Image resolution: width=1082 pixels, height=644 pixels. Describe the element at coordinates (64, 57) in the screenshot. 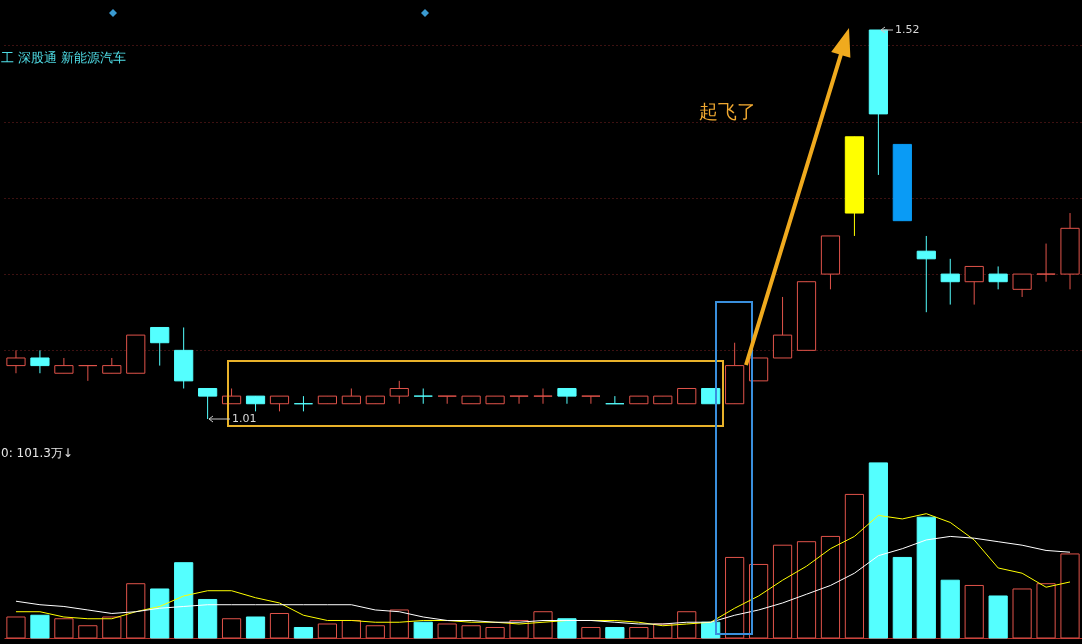

I see `text: 工 深股通 新能源汽车` at that location.